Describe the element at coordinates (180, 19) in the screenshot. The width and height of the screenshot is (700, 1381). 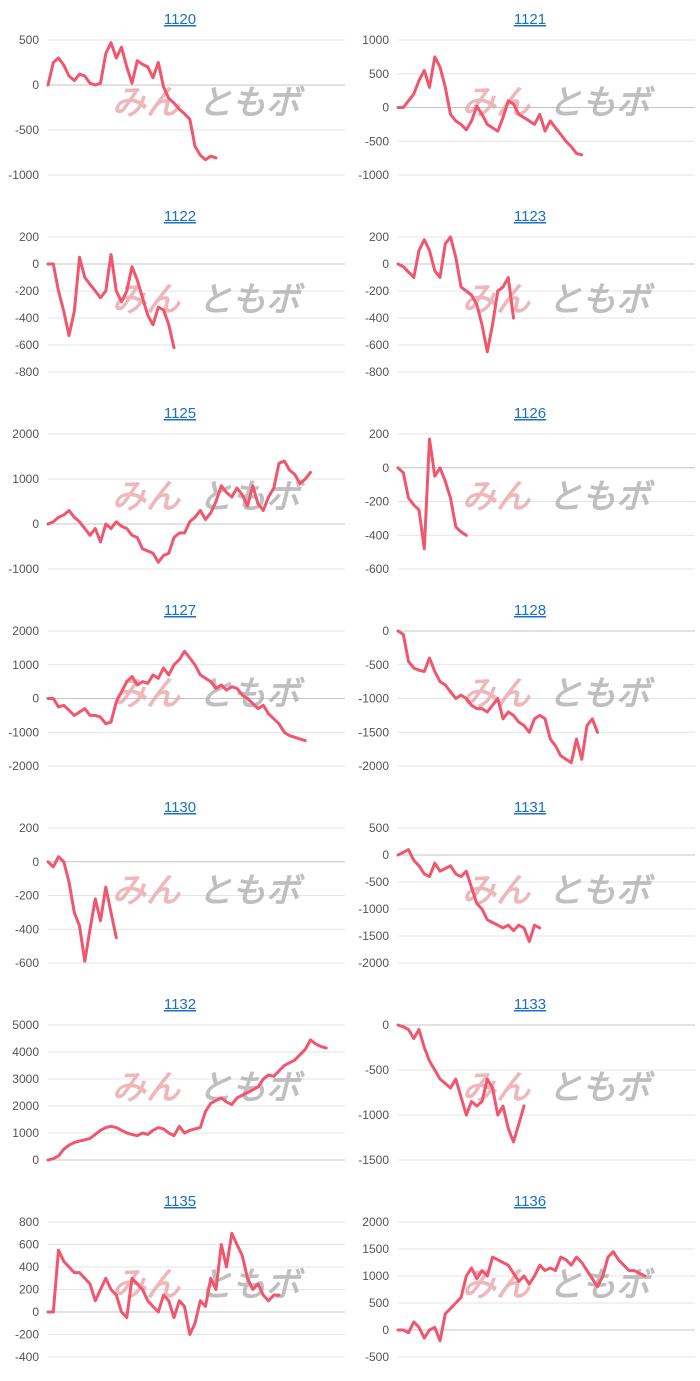
I see `chart-title-link: 1120` at that location.